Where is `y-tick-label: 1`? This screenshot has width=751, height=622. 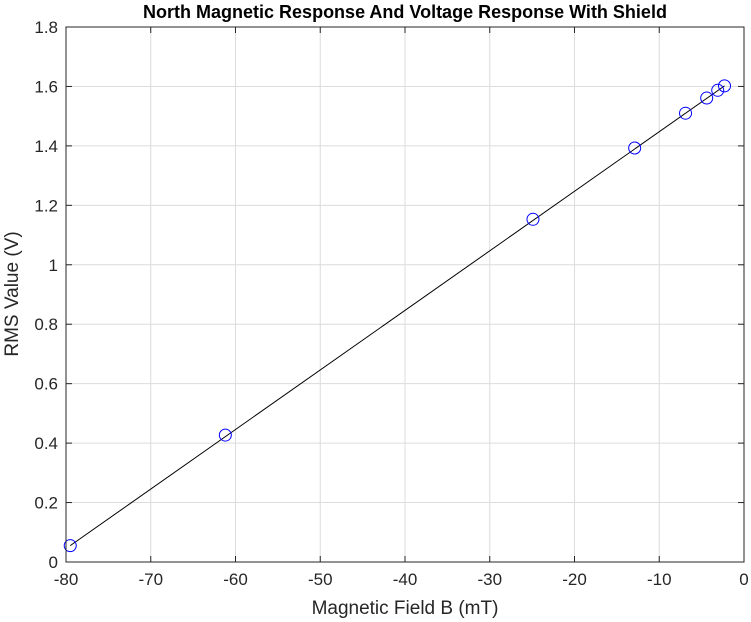 y-tick-label: 1 is located at coordinates (53, 265).